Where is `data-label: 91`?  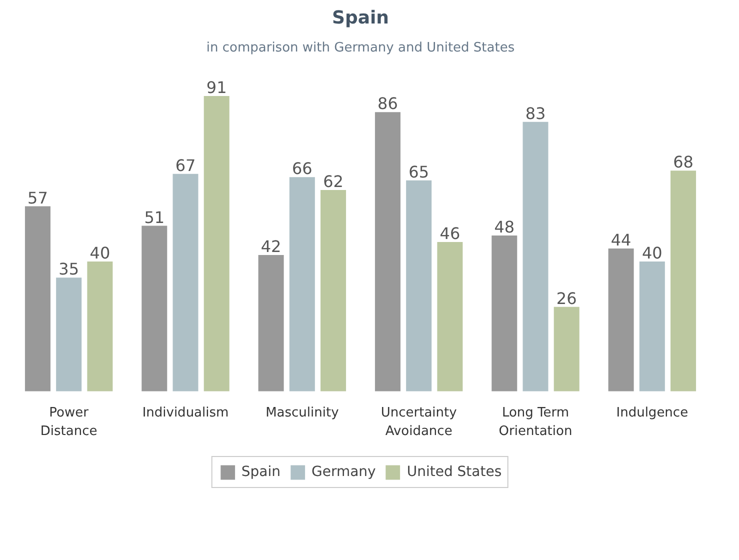 data-label: 91 is located at coordinates (216, 87).